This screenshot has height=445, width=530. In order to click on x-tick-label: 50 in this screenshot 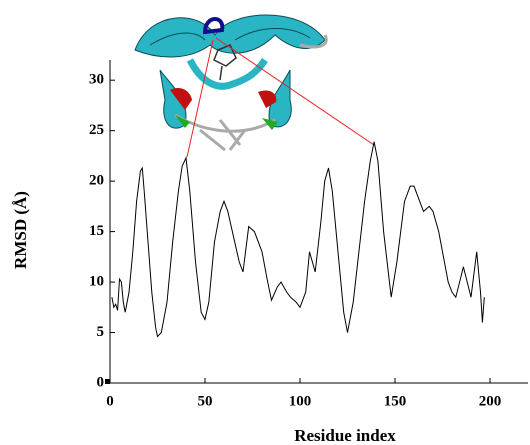, I will do `click(205, 401)`.